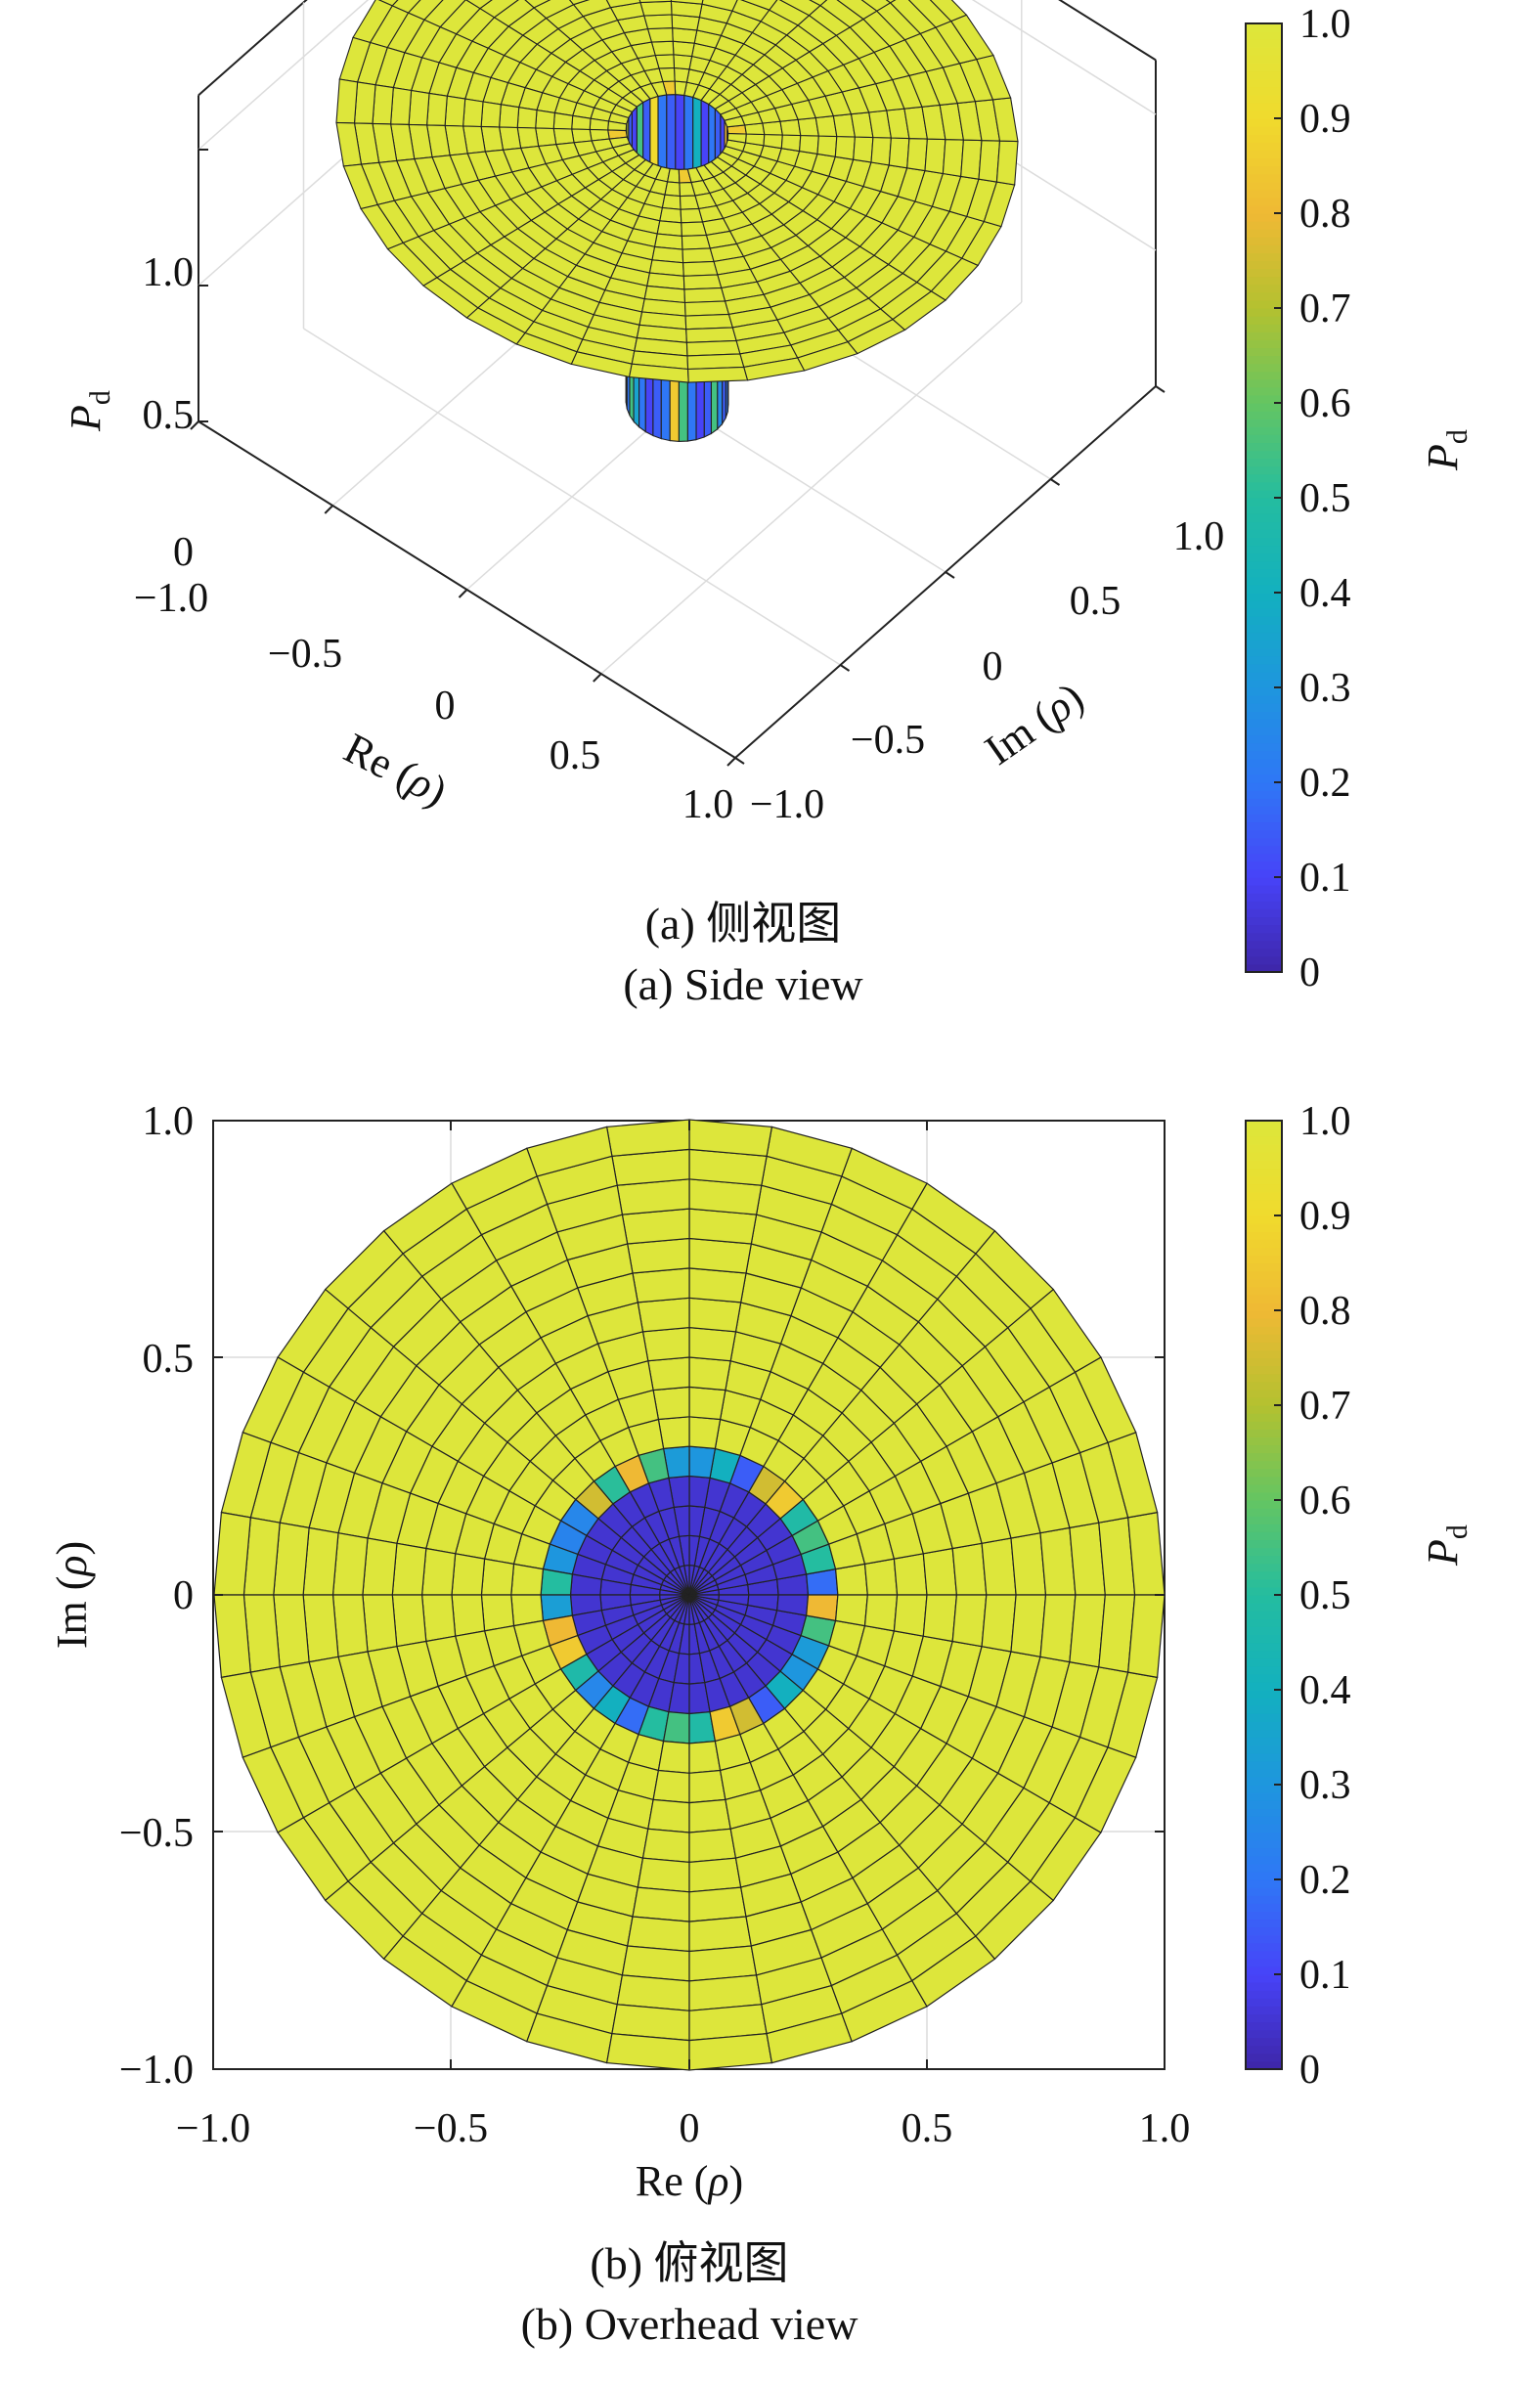 This screenshot has width=1540, height=2385. What do you see at coordinates (811, 488) in the screenshot?
I see `floor-gridline-re` at bounding box center [811, 488].